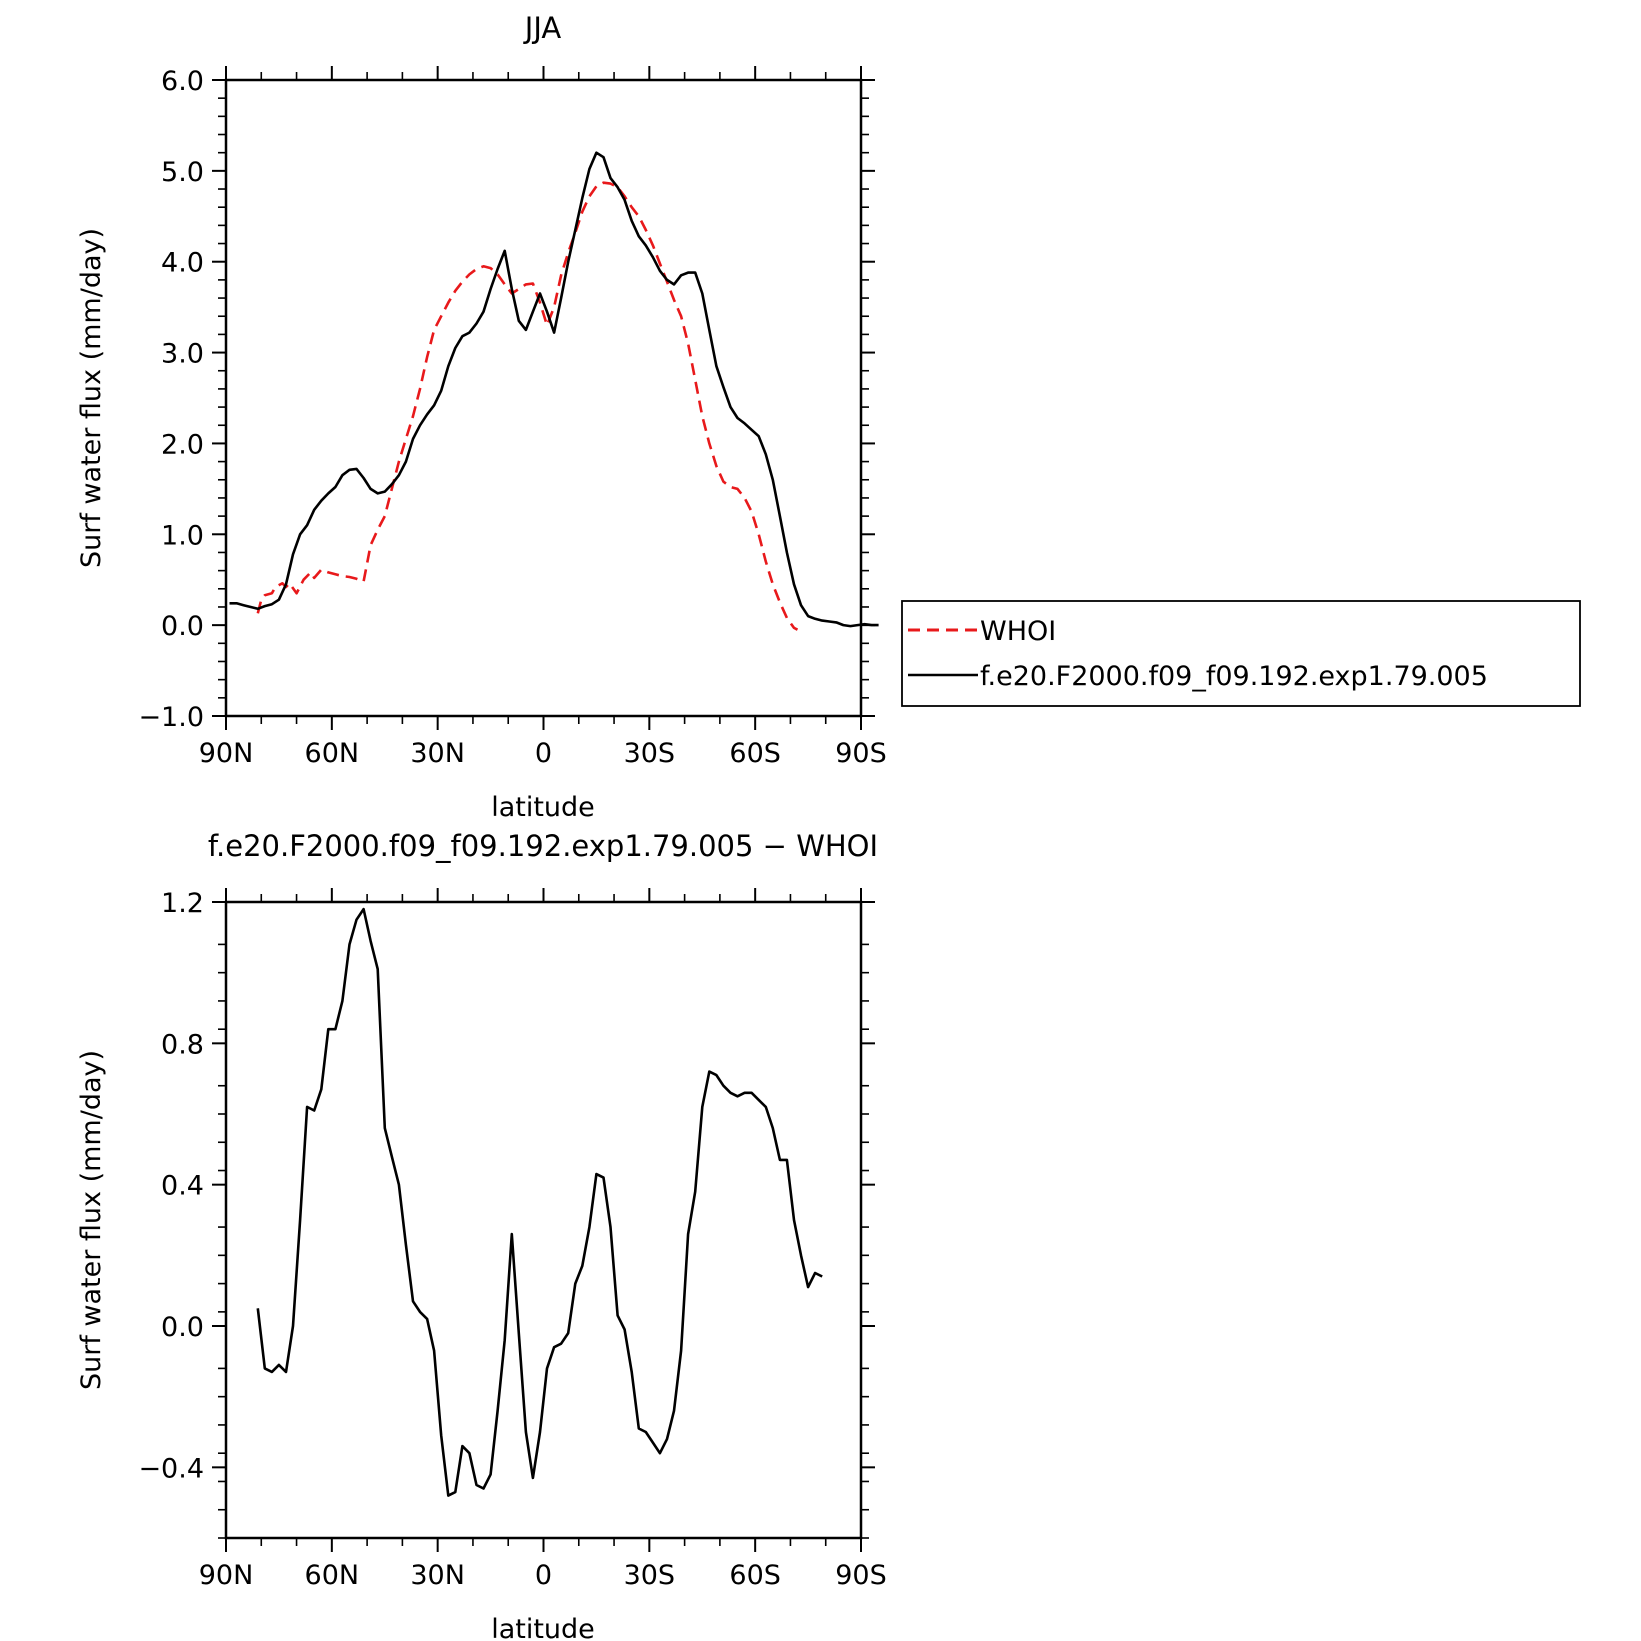 The image size is (1641, 1641). I want to click on legend-label-model: f.e20.F2000.f09_f09.192.exp1.79.005, so click(1234, 676).